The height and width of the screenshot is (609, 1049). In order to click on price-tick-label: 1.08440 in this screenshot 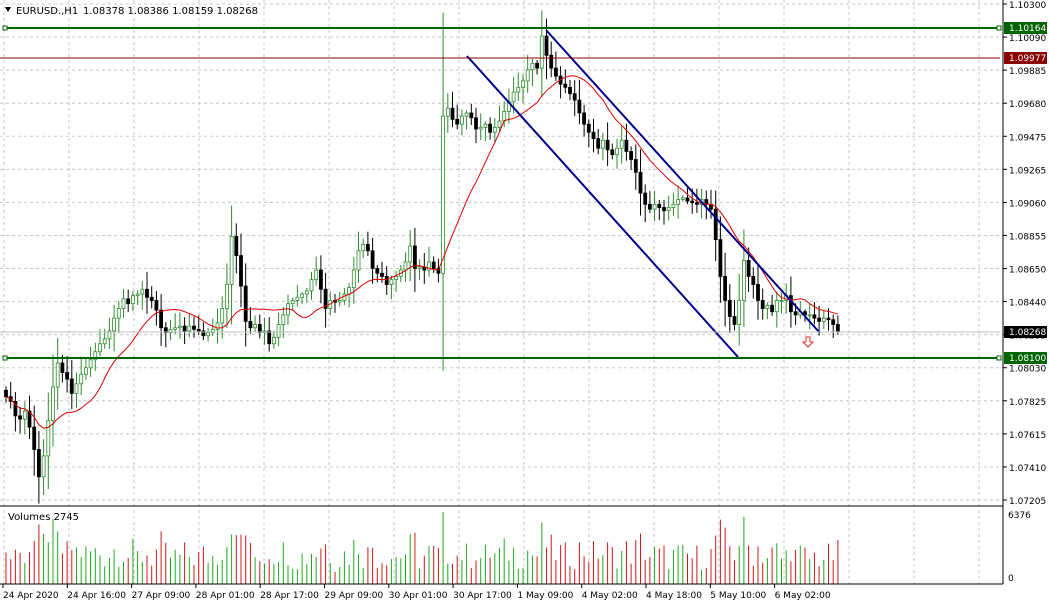, I will do `click(1027, 304)`.